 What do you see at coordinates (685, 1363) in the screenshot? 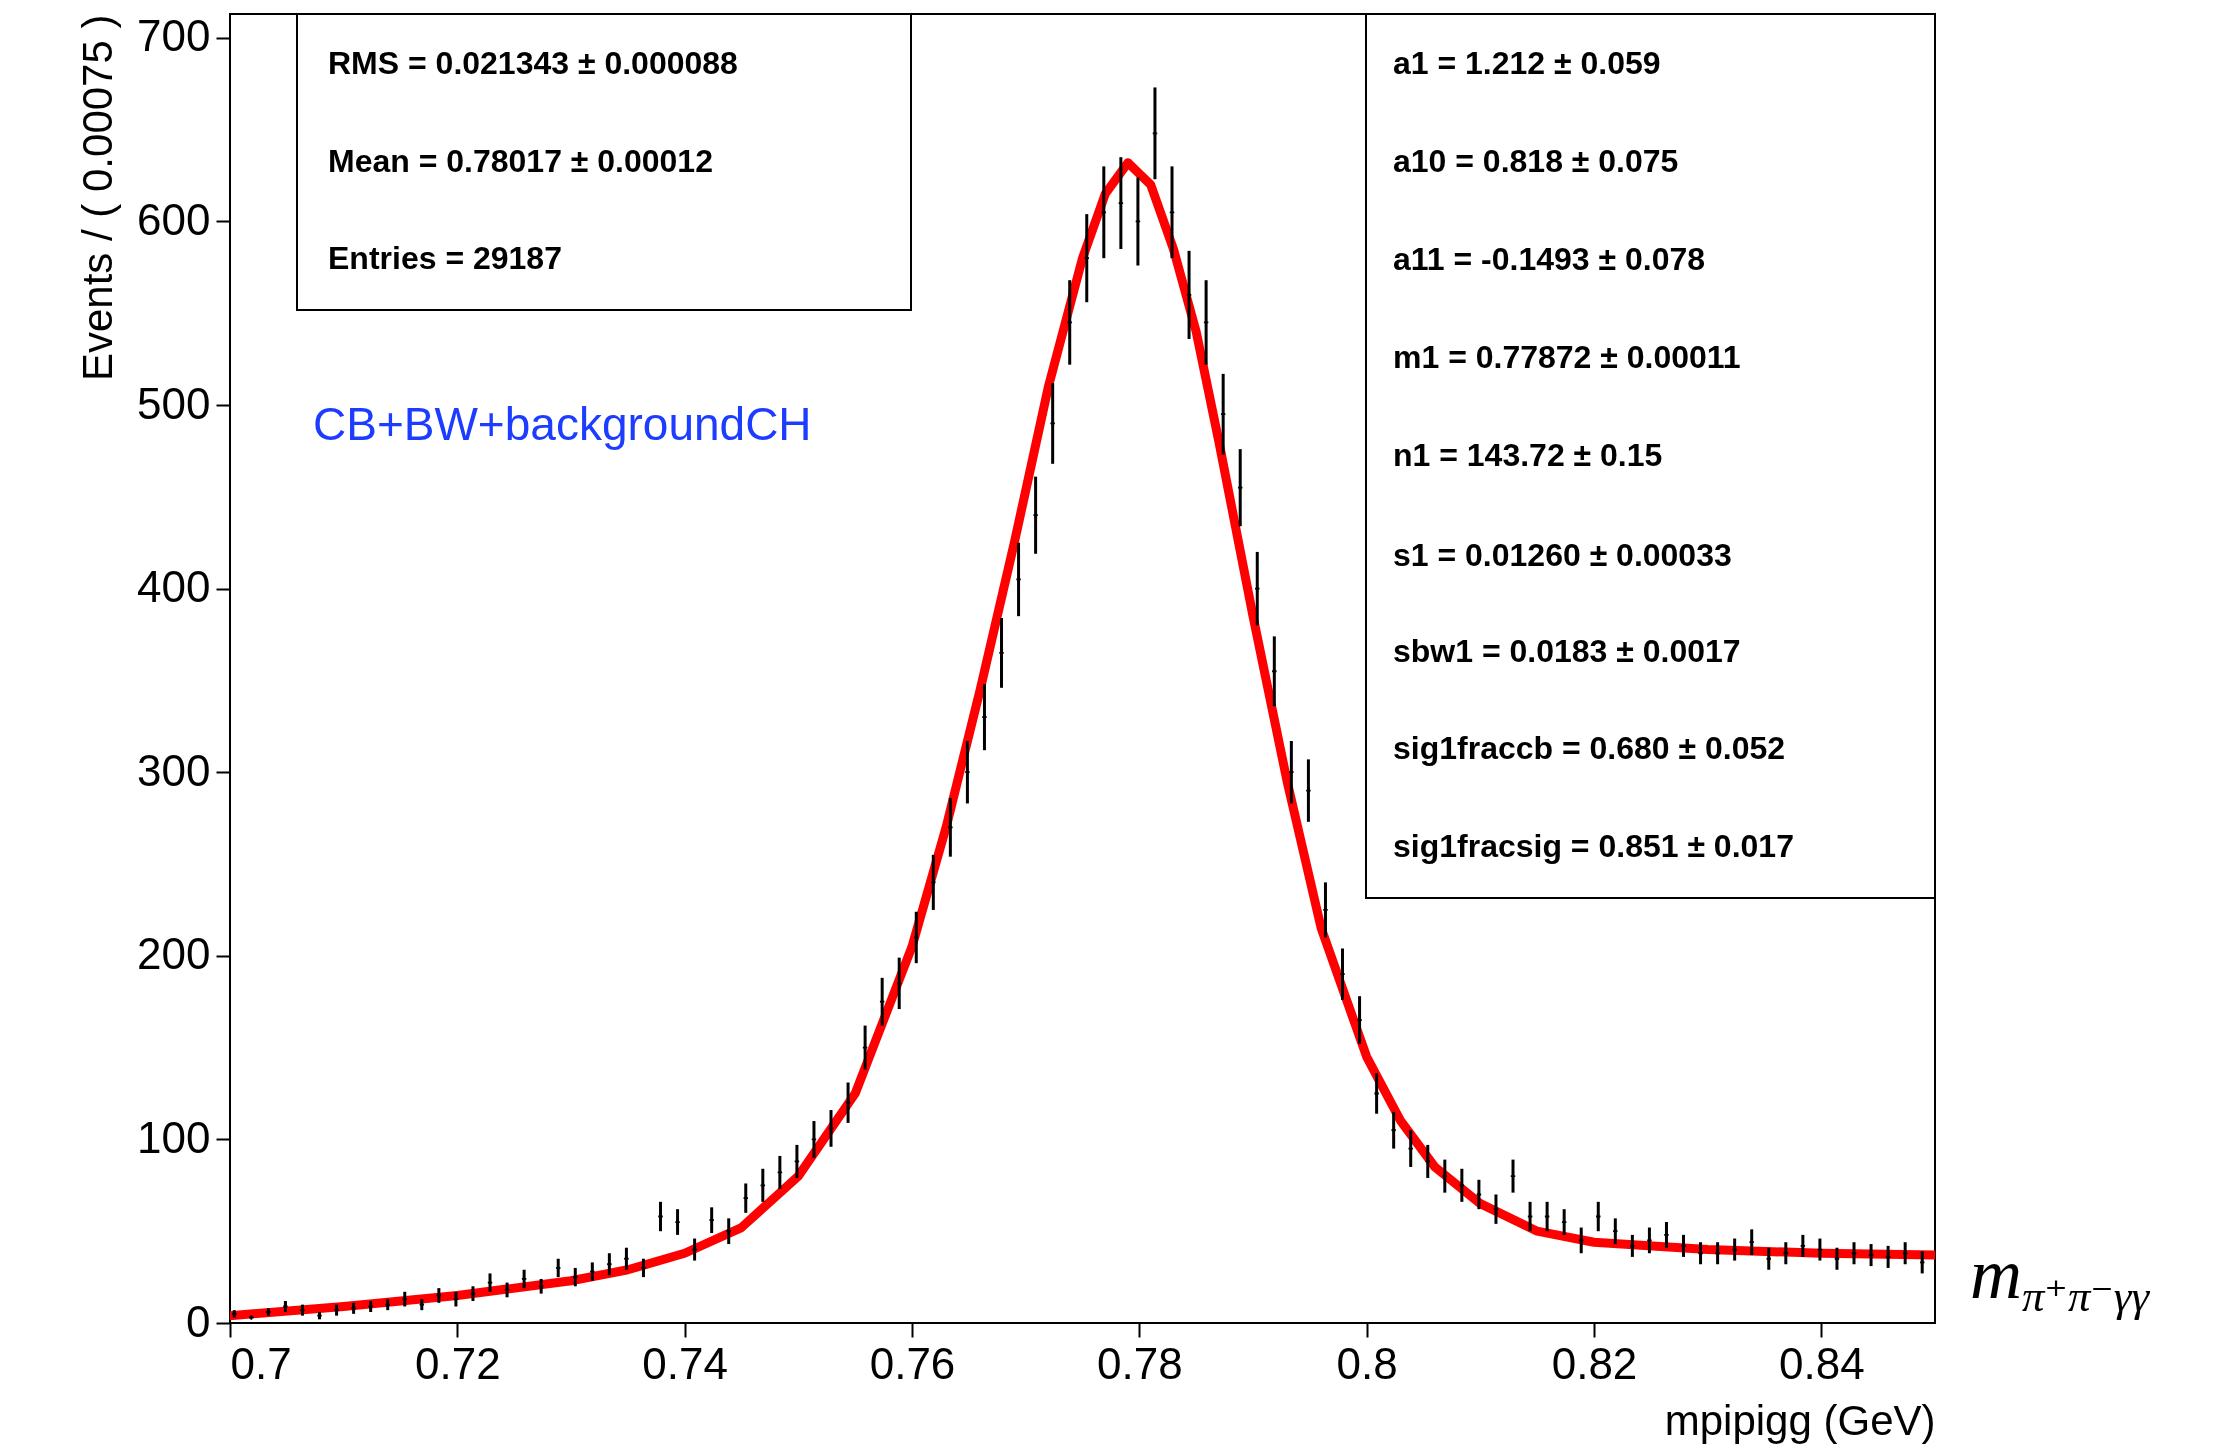
I see `x-tick-label: 0.74` at bounding box center [685, 1363].